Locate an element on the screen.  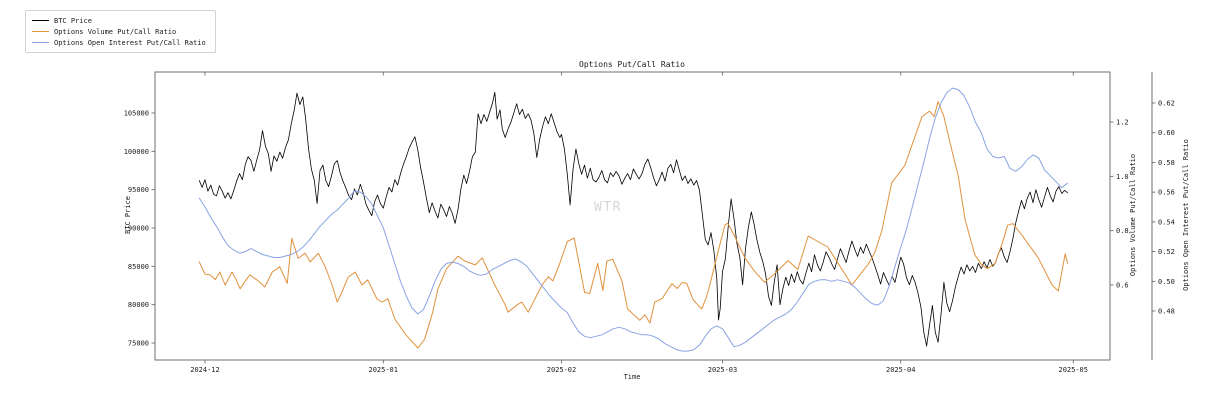
y-axis-label-btc-price: BTC Price is located at coordinates (128, 215).